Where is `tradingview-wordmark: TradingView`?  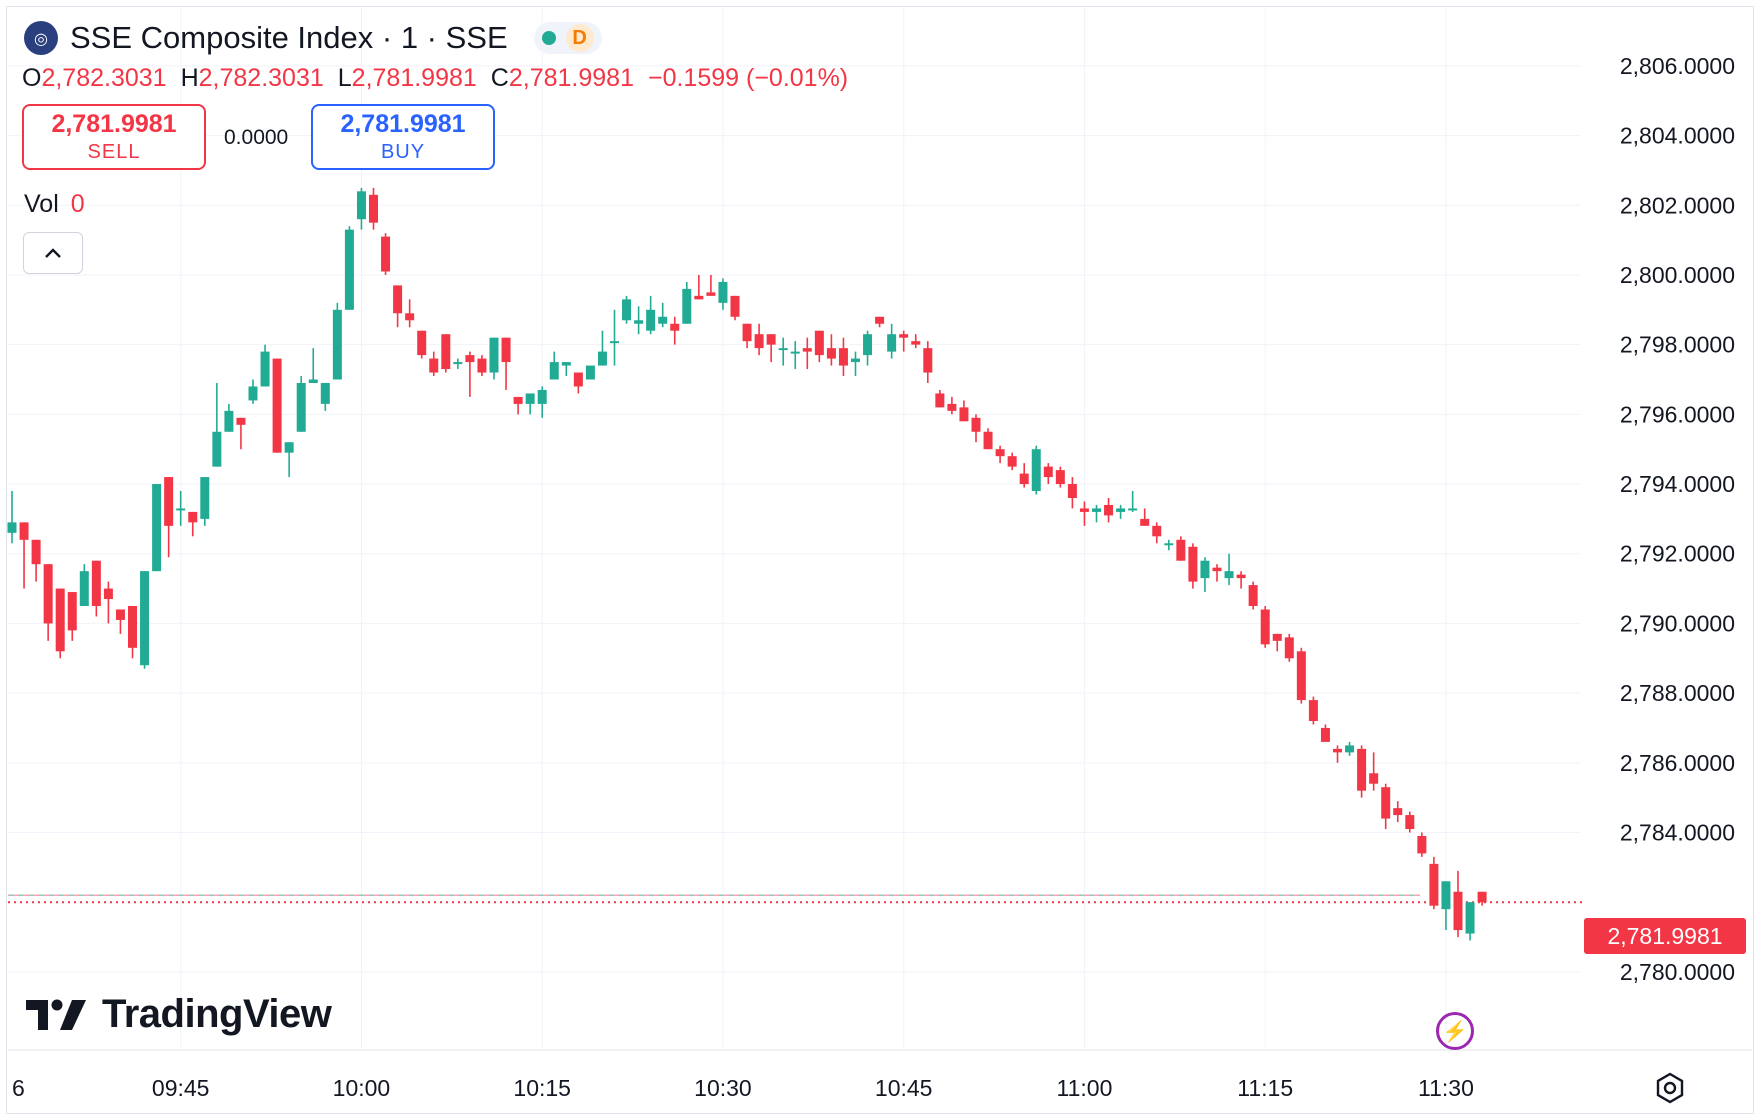
tradingview-wordmark: TradingView is located at coordinates (217, 1014).